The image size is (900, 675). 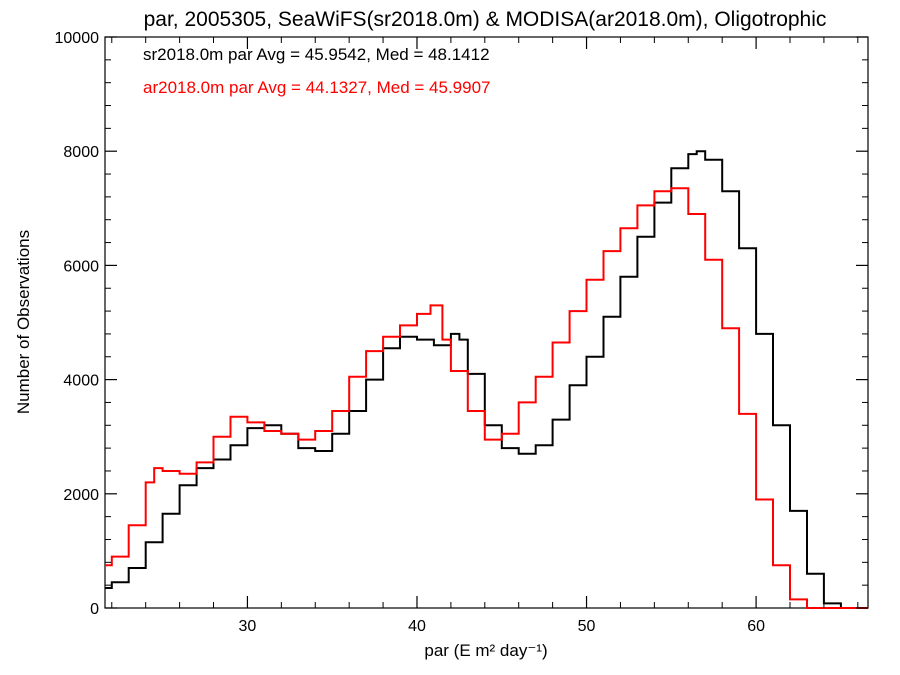 I want to click on y-tick-label: 8000, so click(x=81, y=152).